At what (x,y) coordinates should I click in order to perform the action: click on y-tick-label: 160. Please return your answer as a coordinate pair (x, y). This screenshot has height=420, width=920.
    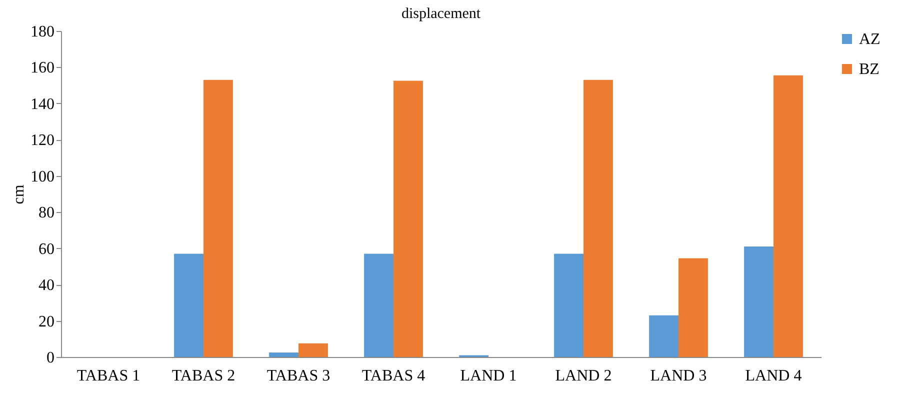
    Looking at the image, I should click on (42, 68).